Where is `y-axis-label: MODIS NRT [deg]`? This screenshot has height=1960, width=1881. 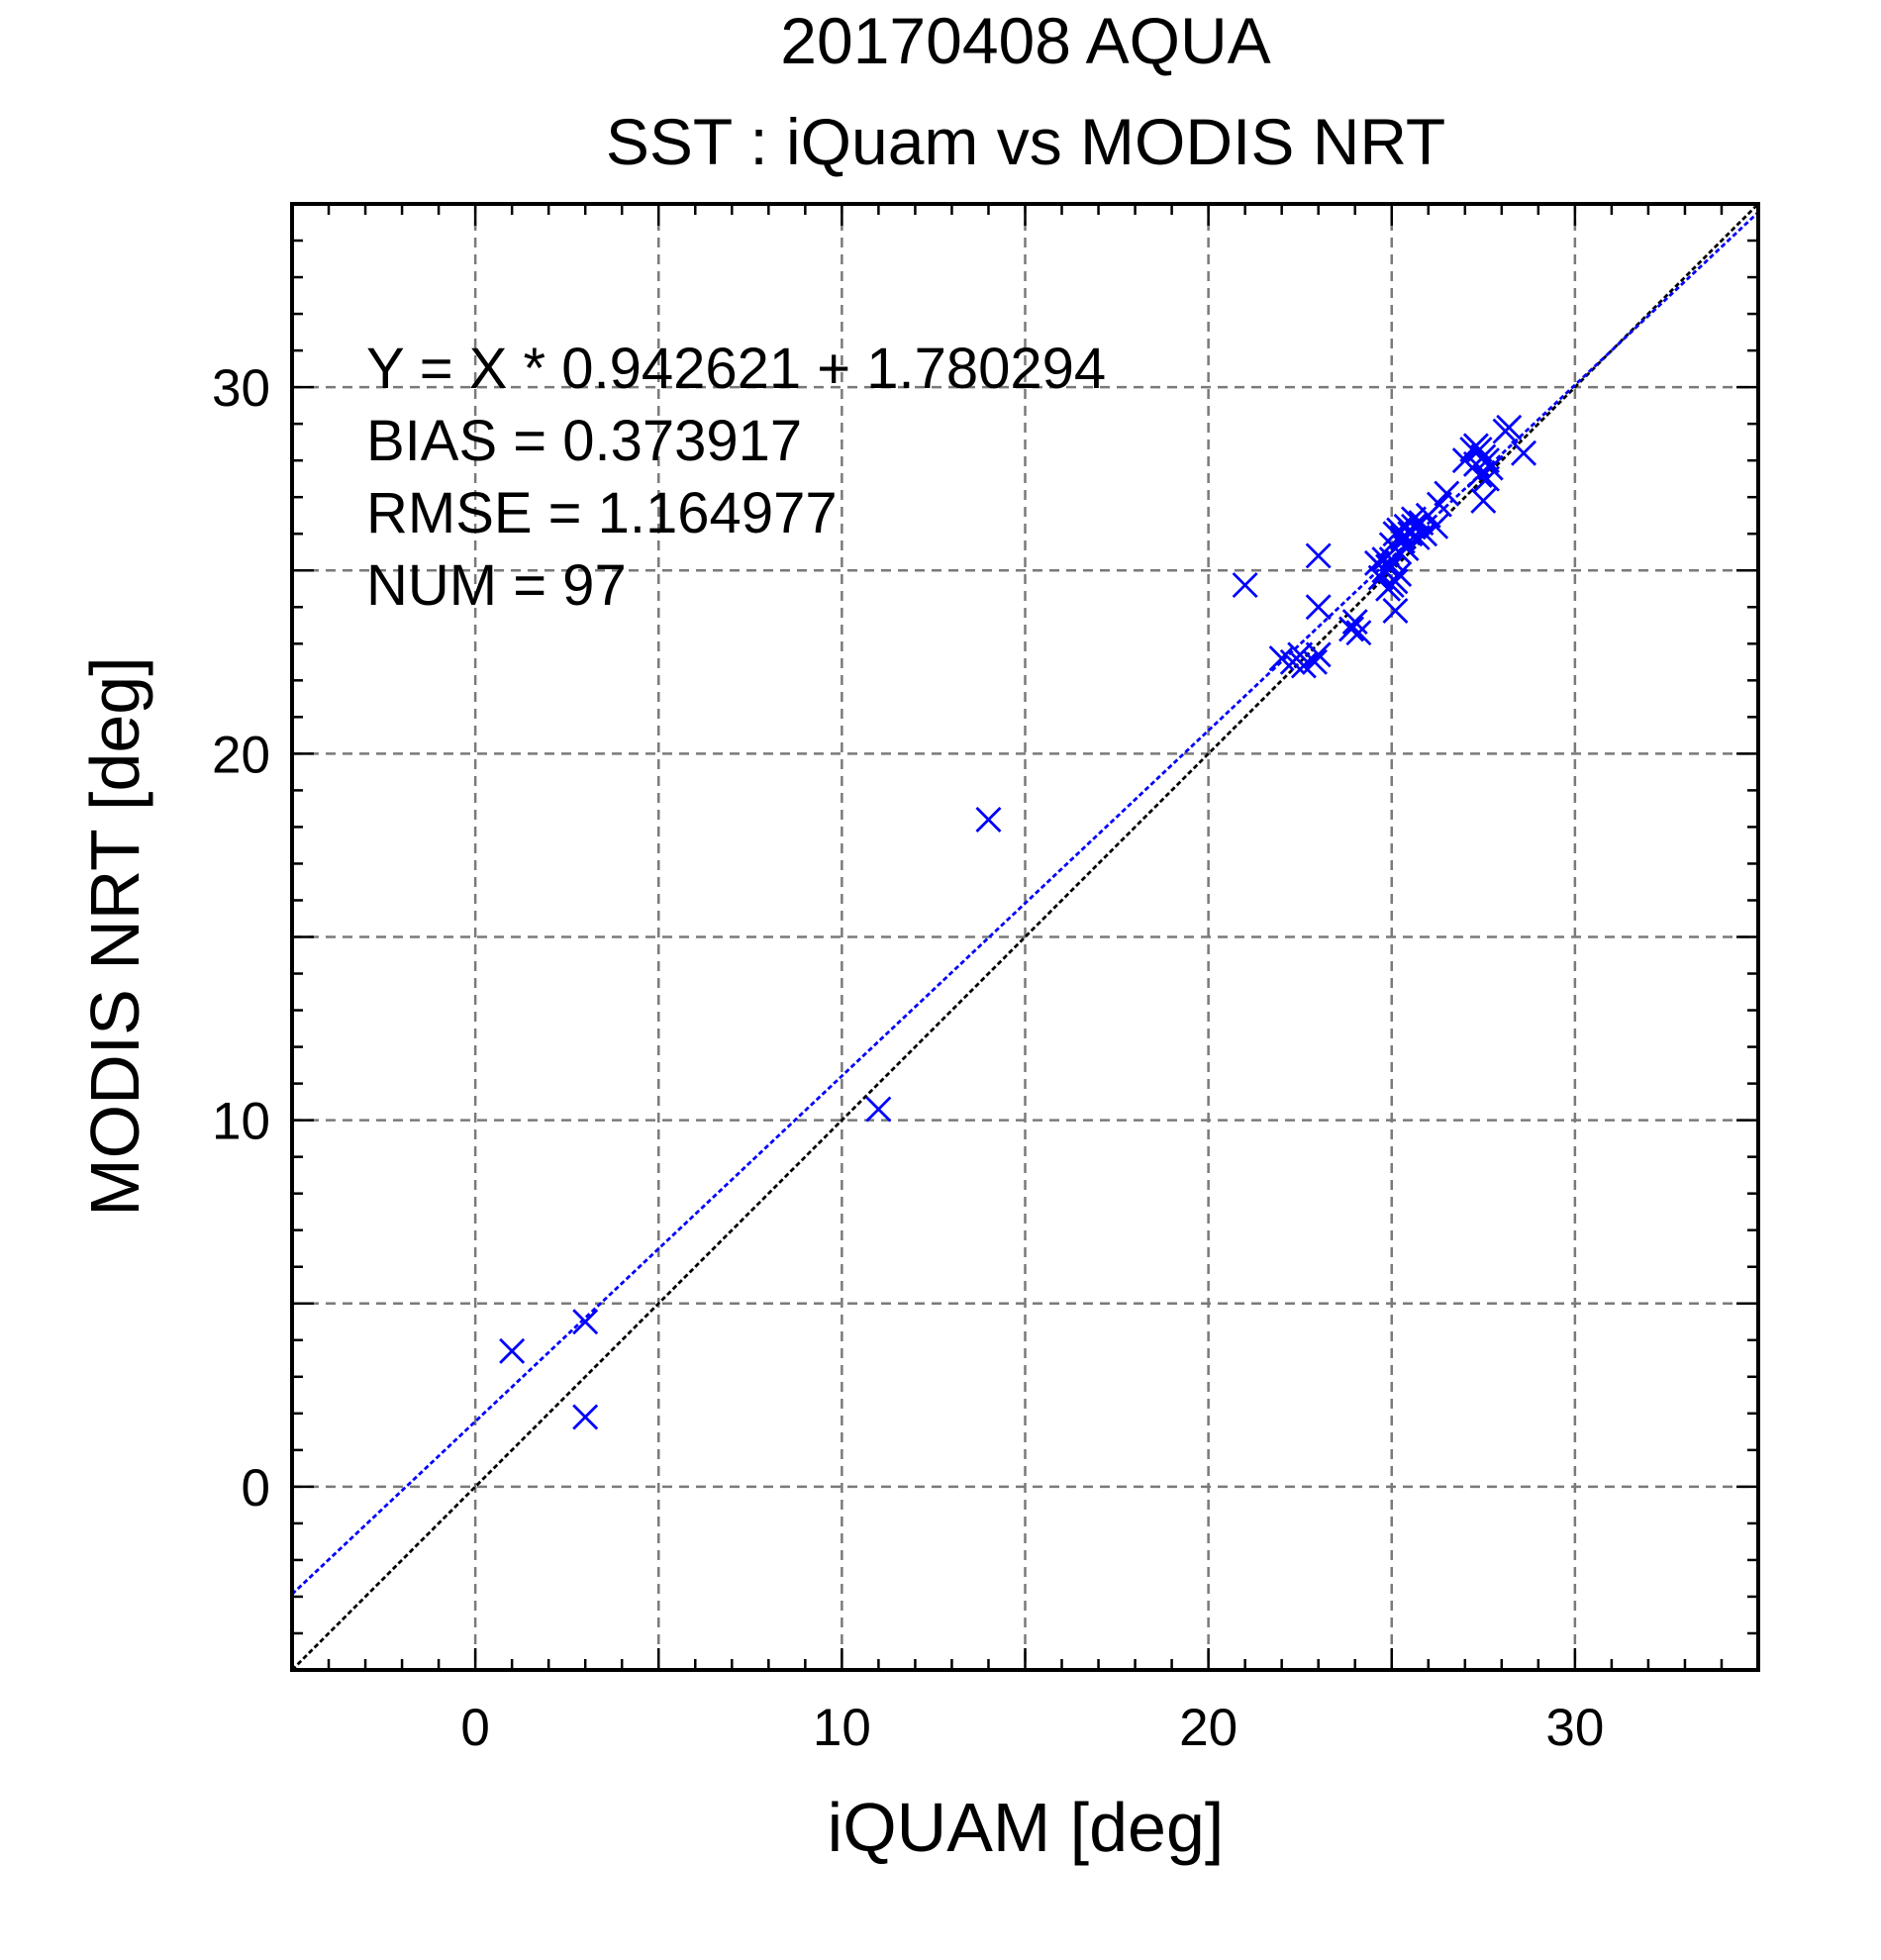 y-axis-label: MODIS NRT [deg] is located at coordinates (114, 936).